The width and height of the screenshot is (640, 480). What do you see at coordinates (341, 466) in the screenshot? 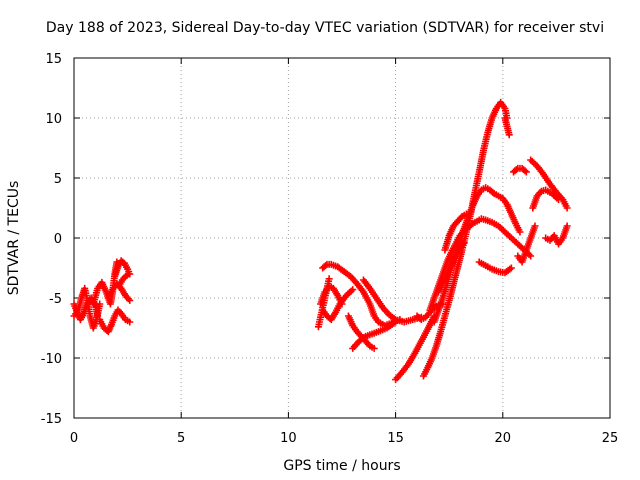
I see `x-axis-label: GPS time / hours` at bounding box center [341, 466].